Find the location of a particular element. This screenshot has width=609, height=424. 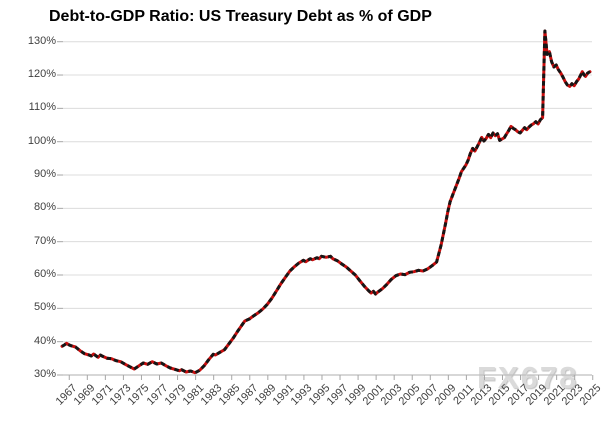

y-tick-label: 130% is located at coordinates (41, 40).